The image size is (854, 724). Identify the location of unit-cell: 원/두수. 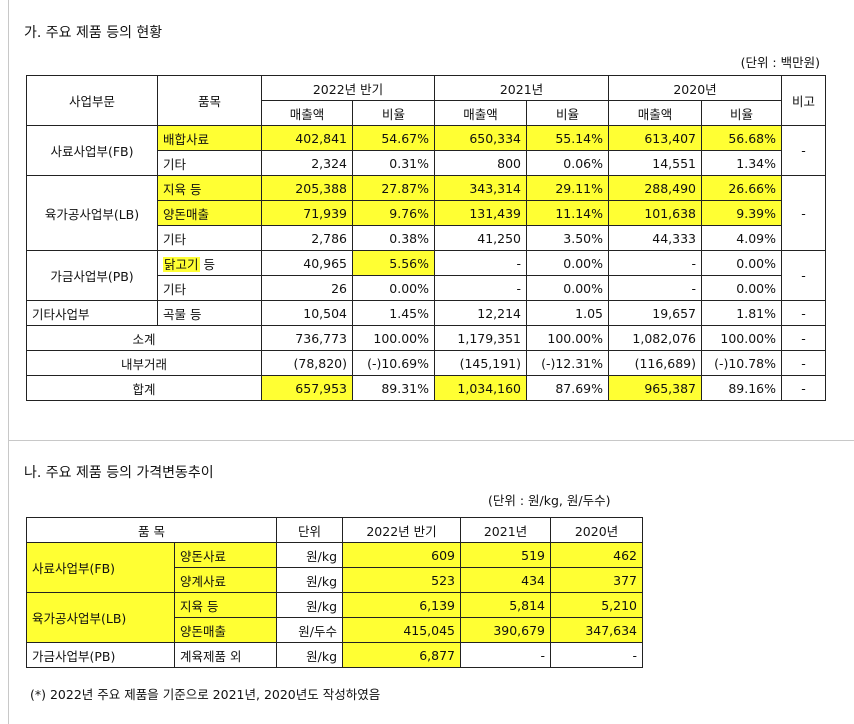
(310, 630).